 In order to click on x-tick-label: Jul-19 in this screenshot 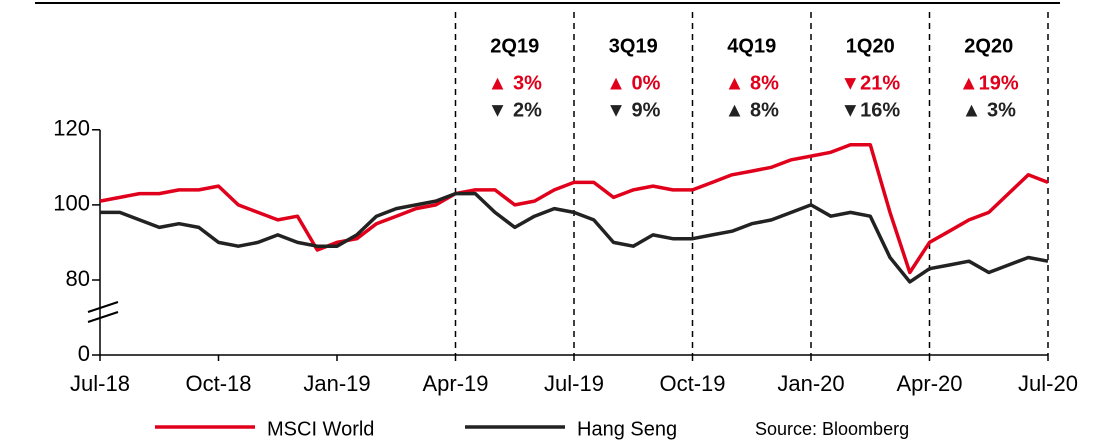, I will do `click(574, 383)`.